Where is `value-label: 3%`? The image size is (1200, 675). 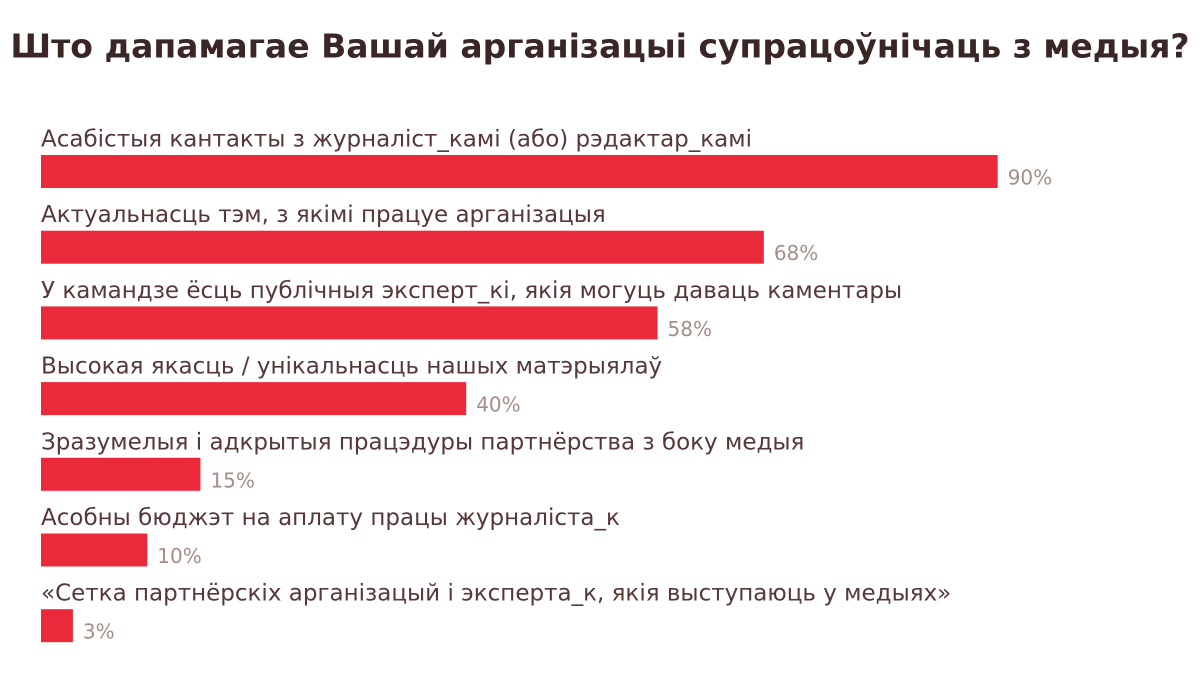 value-label: 3% is located at coordinates (99, 632).